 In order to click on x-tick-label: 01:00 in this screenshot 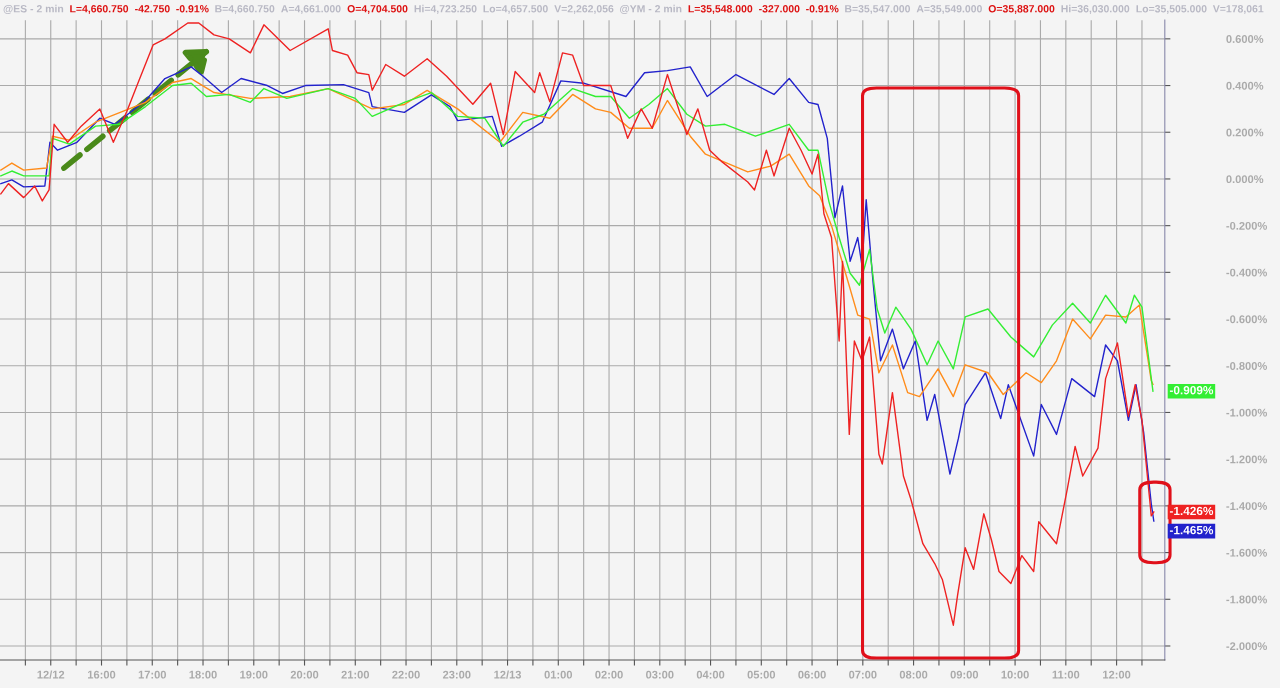, I will do `click(558, 674)`.